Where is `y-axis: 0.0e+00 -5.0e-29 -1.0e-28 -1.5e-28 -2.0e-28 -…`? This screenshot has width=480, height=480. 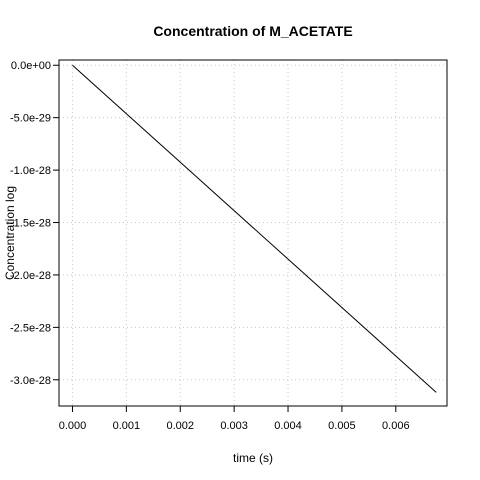
y-axis: 0.0e+00 -5.0e-29 -1.0e-28 -1.5e-28 -2.0e-28 -… is located at coordinates (34, 223).